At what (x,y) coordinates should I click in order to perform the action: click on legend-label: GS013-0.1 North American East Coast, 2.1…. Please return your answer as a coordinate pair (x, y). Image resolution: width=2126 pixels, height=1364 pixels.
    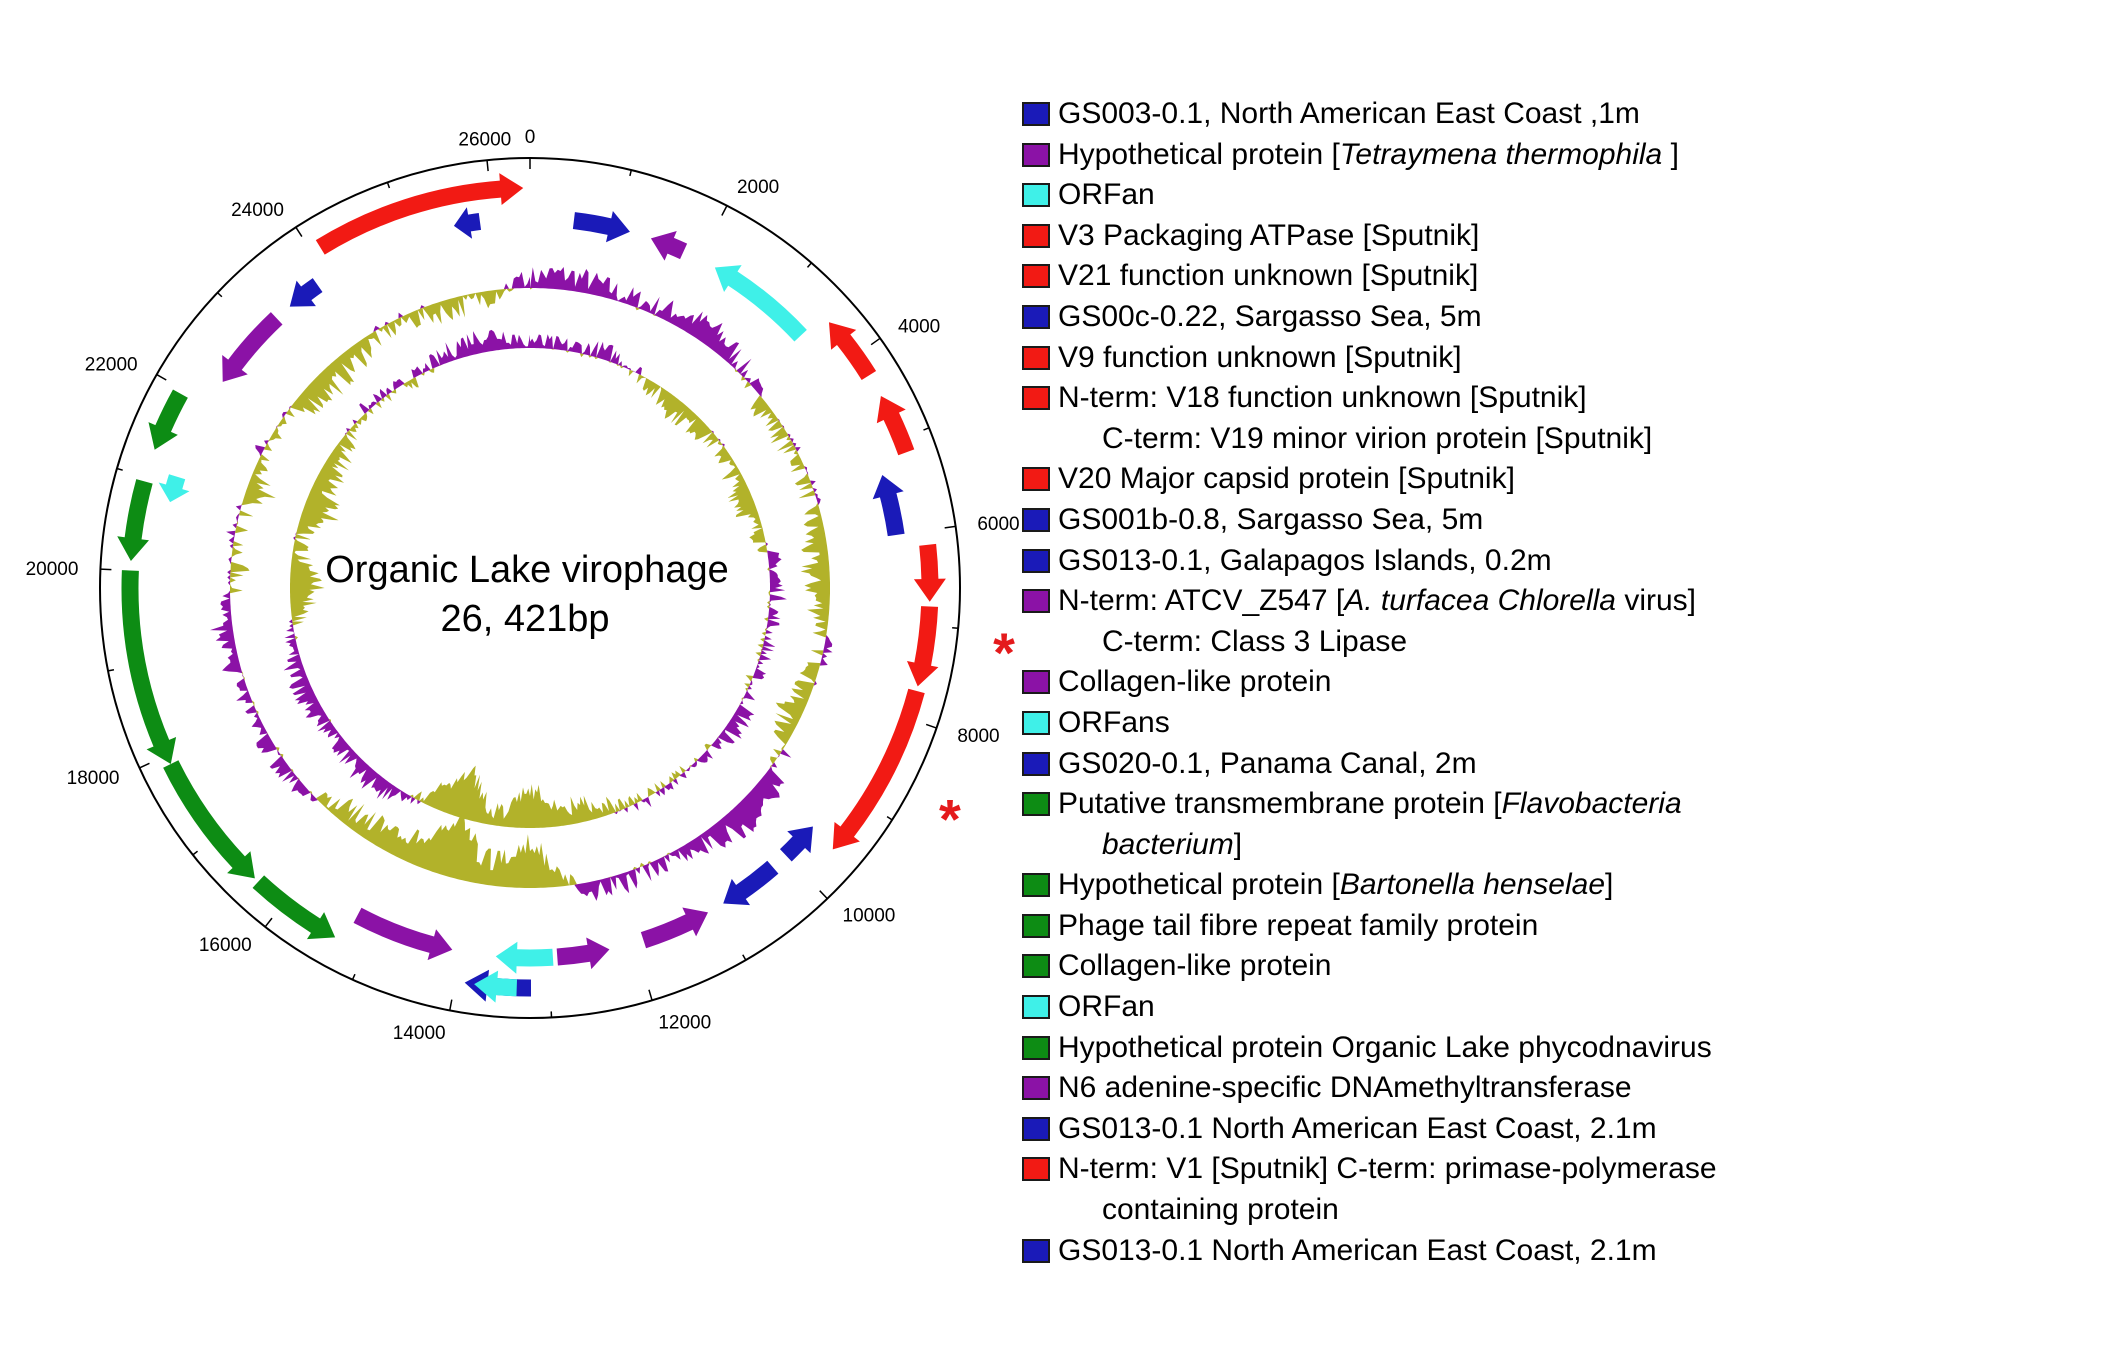
    Looking at the image, I should click on (1357, 1129).